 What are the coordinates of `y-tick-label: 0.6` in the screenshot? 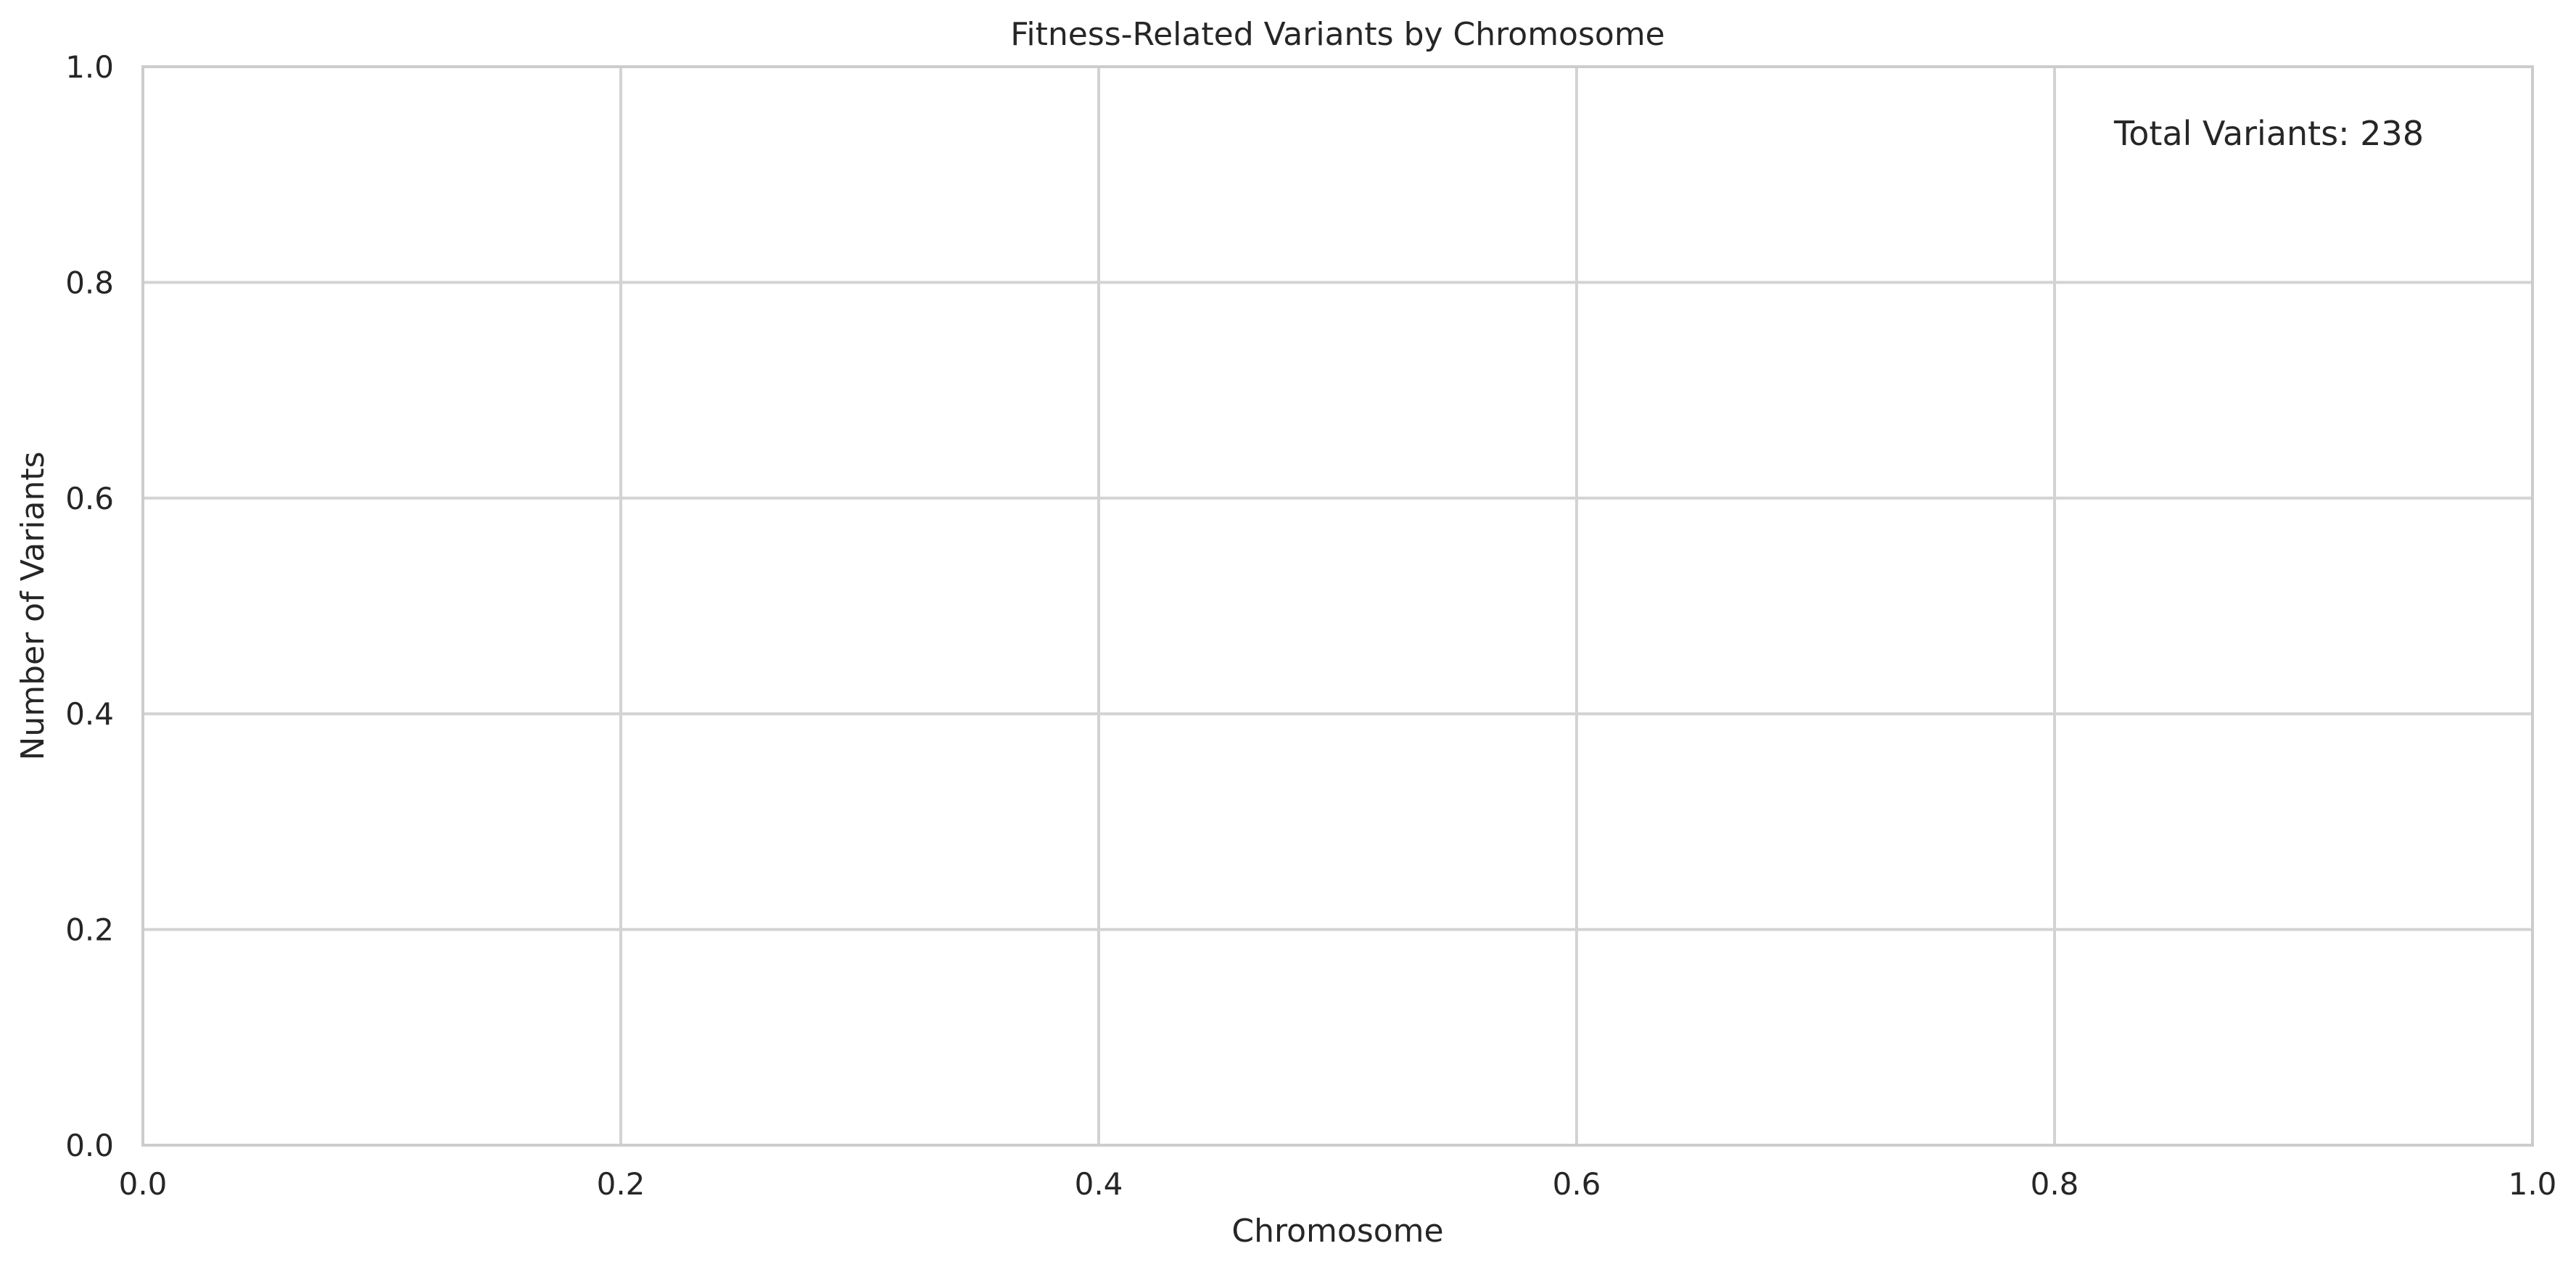 It's located at (89, 499).